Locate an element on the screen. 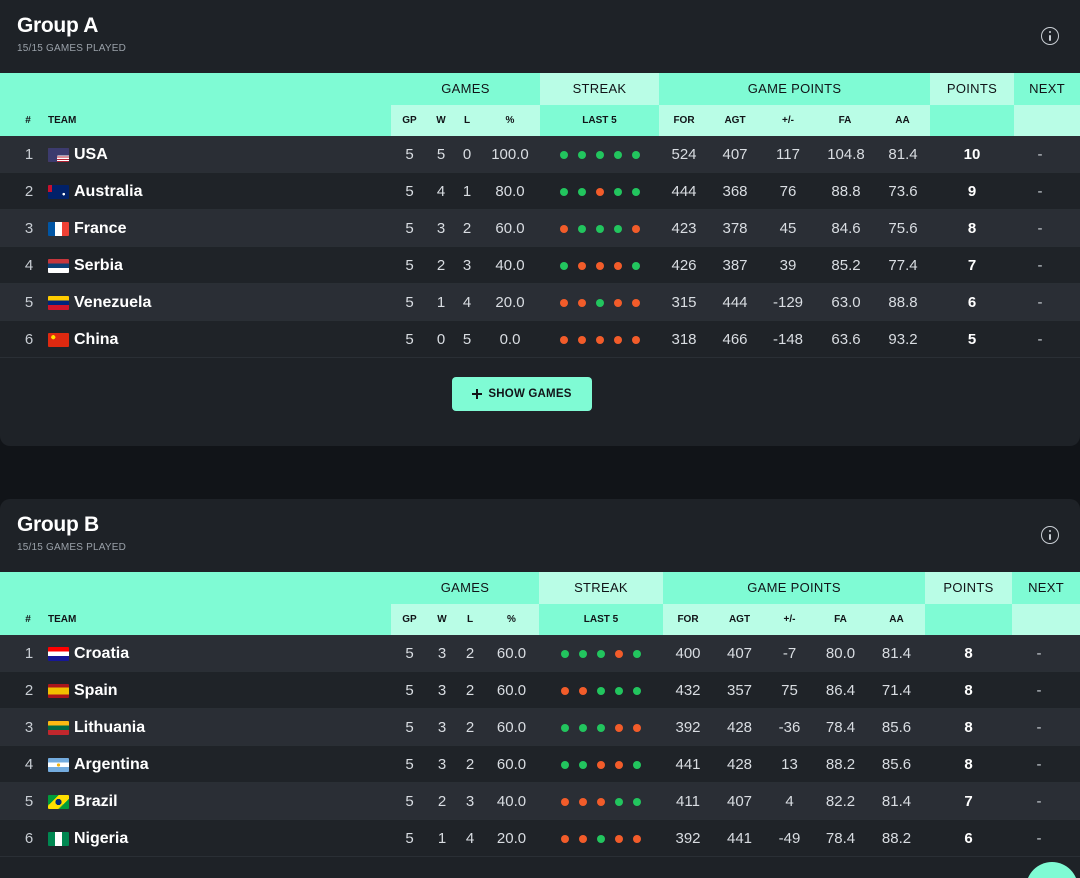 Image resolution: width=1080 pixels, height=878 pixels. table-row: 3 Lithuania 5 3 2 60.0 392 428 -36 78.4 85.6 8 - is located at coordinates (540, 727).